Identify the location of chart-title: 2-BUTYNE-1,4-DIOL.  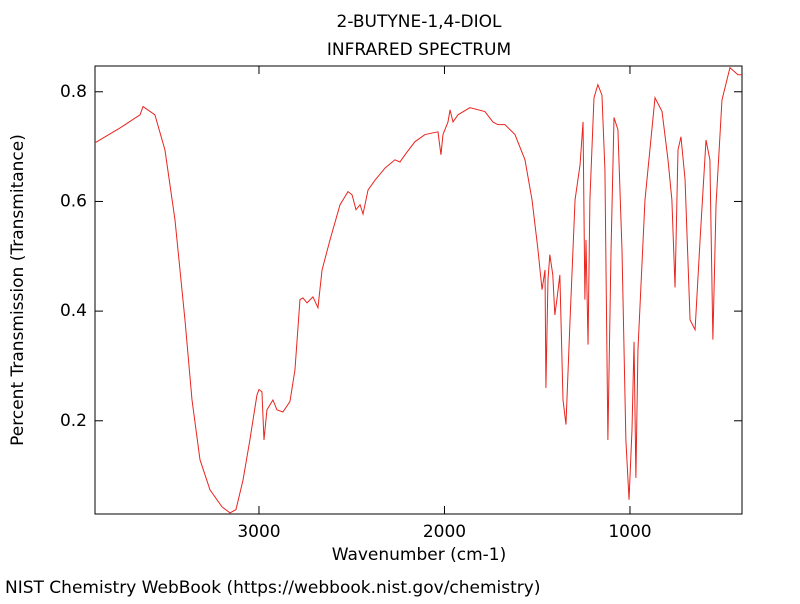
(419, 22).